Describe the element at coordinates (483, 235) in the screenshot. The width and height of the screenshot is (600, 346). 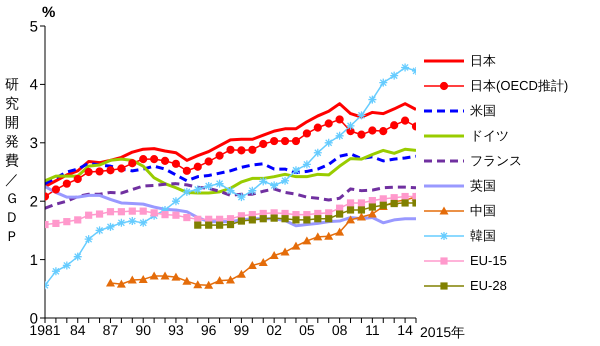
I see `legend-label: 韓国` at that location.